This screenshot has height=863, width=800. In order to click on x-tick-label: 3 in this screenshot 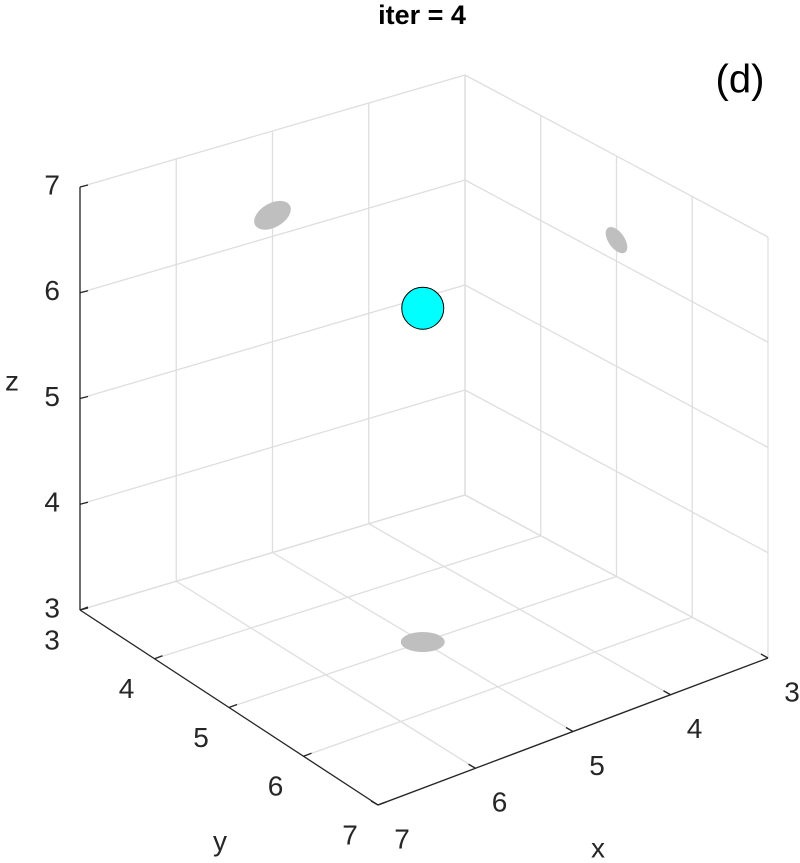, I will do `click(792, 691)`.